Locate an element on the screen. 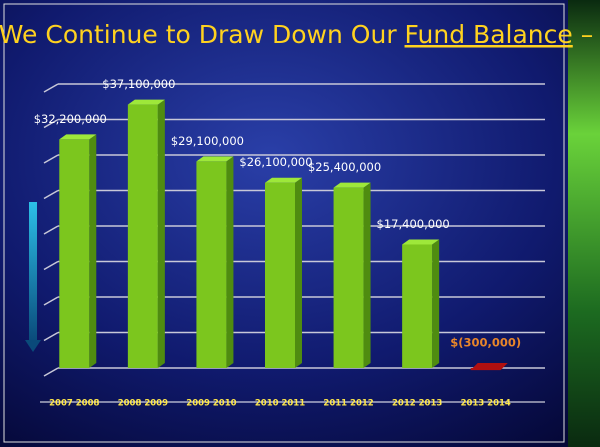 The height and width of the screenshot is (447, 600). value-label: $(300,000) is located at coordinates (485, 343).